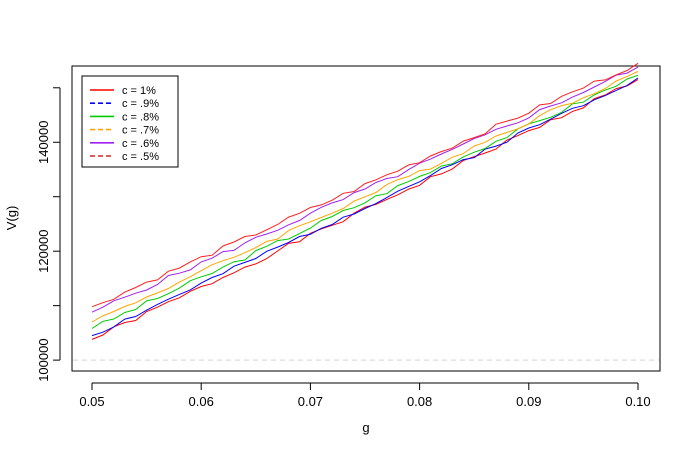 This screenshot has height=457, width=697. What do you see at coordinates (140, 131) in the screenshot?
I see `legend-label: c = .7%` at bounding box center [140, 131].